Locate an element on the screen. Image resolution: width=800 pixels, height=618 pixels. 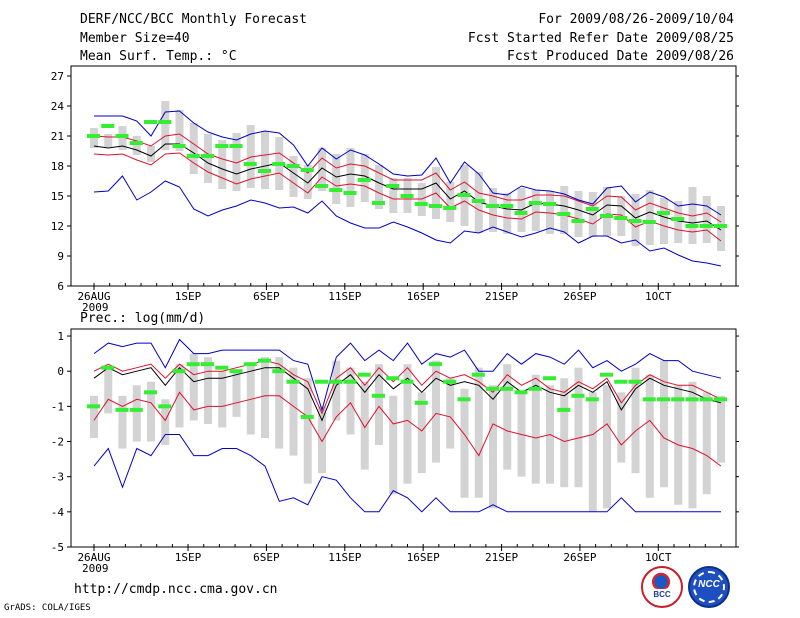
temp-ensemble-max-line is located at coordinates (408, 163).